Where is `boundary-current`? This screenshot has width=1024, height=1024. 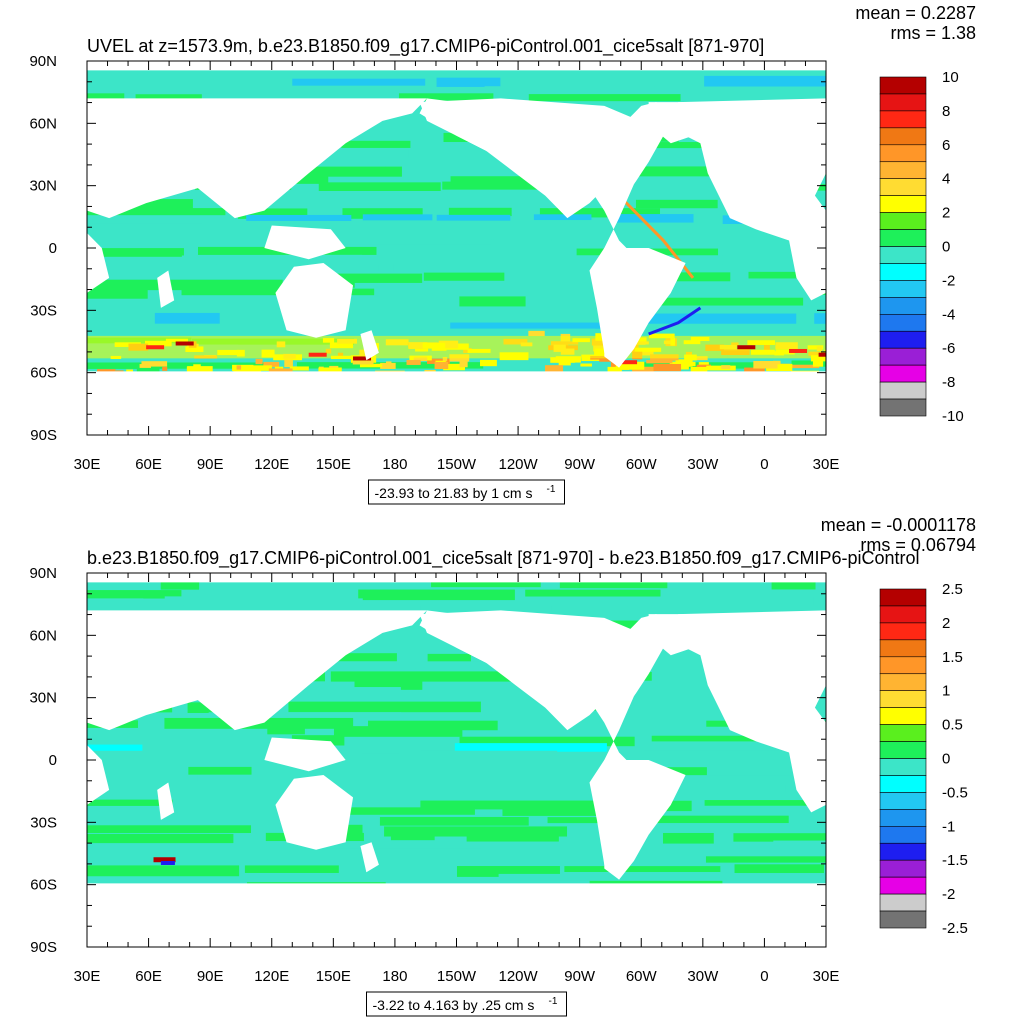 boundary-current is located at coordinates (675, 321).